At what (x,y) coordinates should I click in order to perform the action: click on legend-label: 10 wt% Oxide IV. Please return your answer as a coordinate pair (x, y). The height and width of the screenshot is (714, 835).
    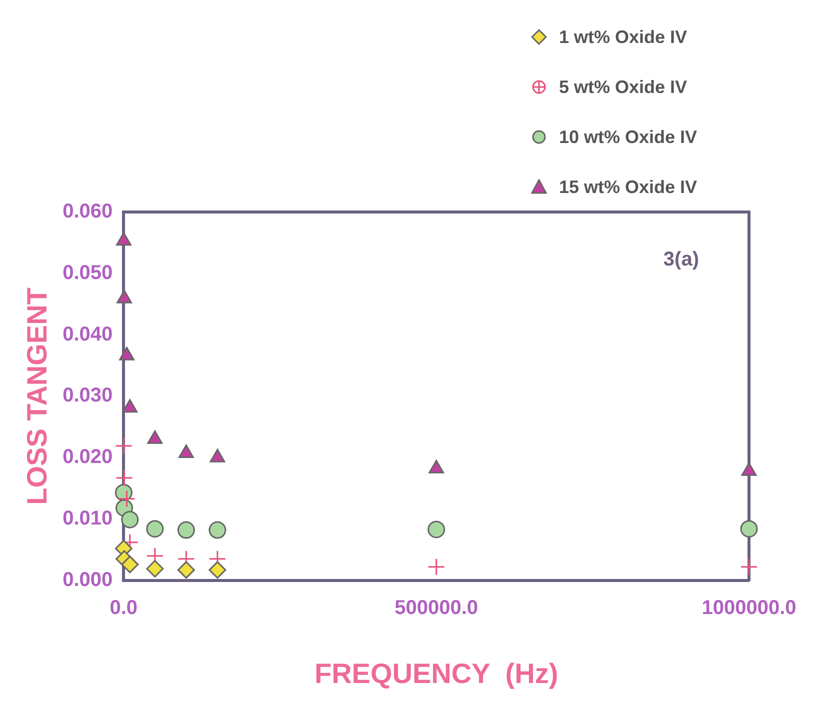
    Looking at the image, I should click on (627, 137).